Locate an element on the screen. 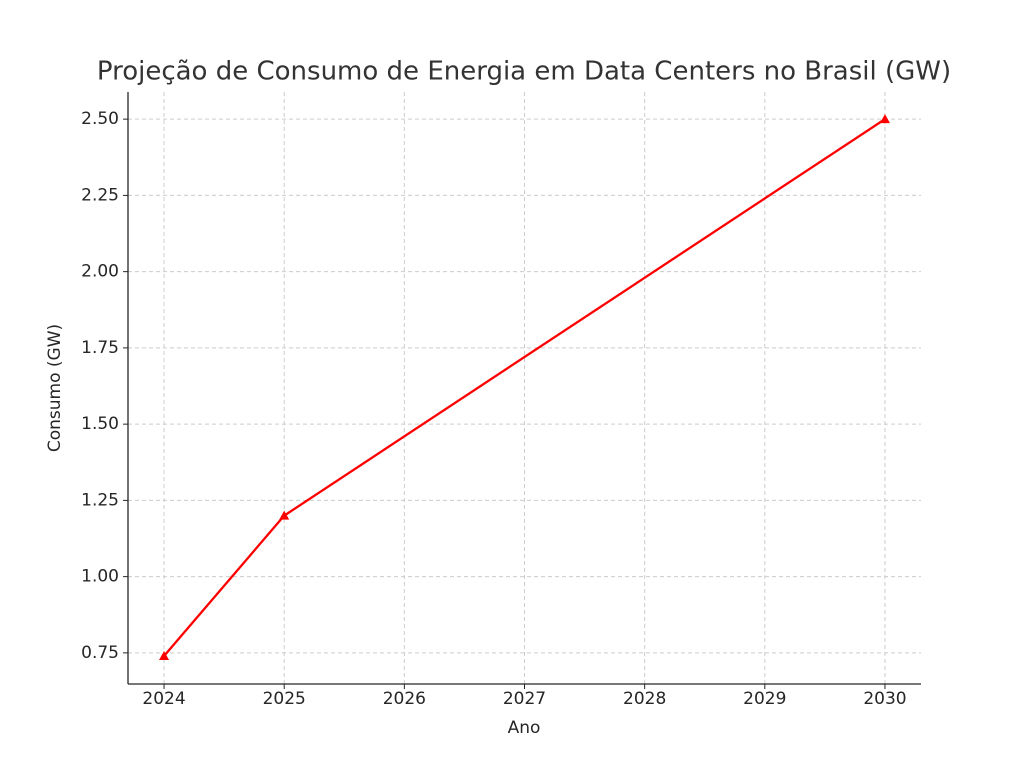 This screenshot has width=1024, height=768. x-tick-label: 2024 is located at coordinates (163, 699).